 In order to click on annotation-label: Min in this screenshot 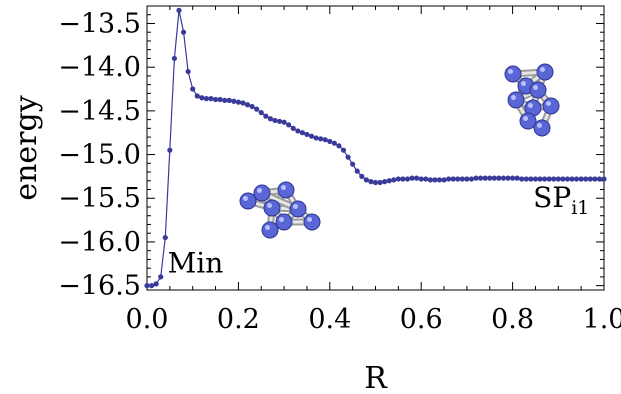, I will do `click(196, 263)`.